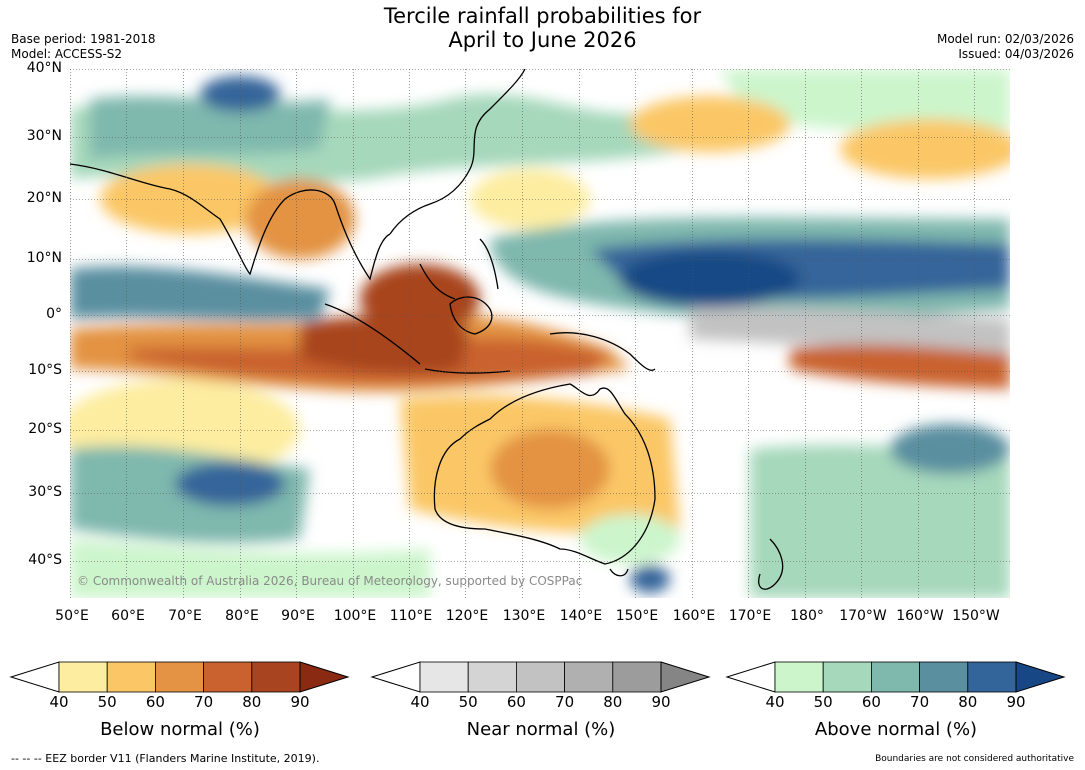 Image resolution: width=1085 pixels, height=770 pixels. Describe the element at coordinates (619, 572) in the screenshot. I see `tasmania-coastline` at that location.